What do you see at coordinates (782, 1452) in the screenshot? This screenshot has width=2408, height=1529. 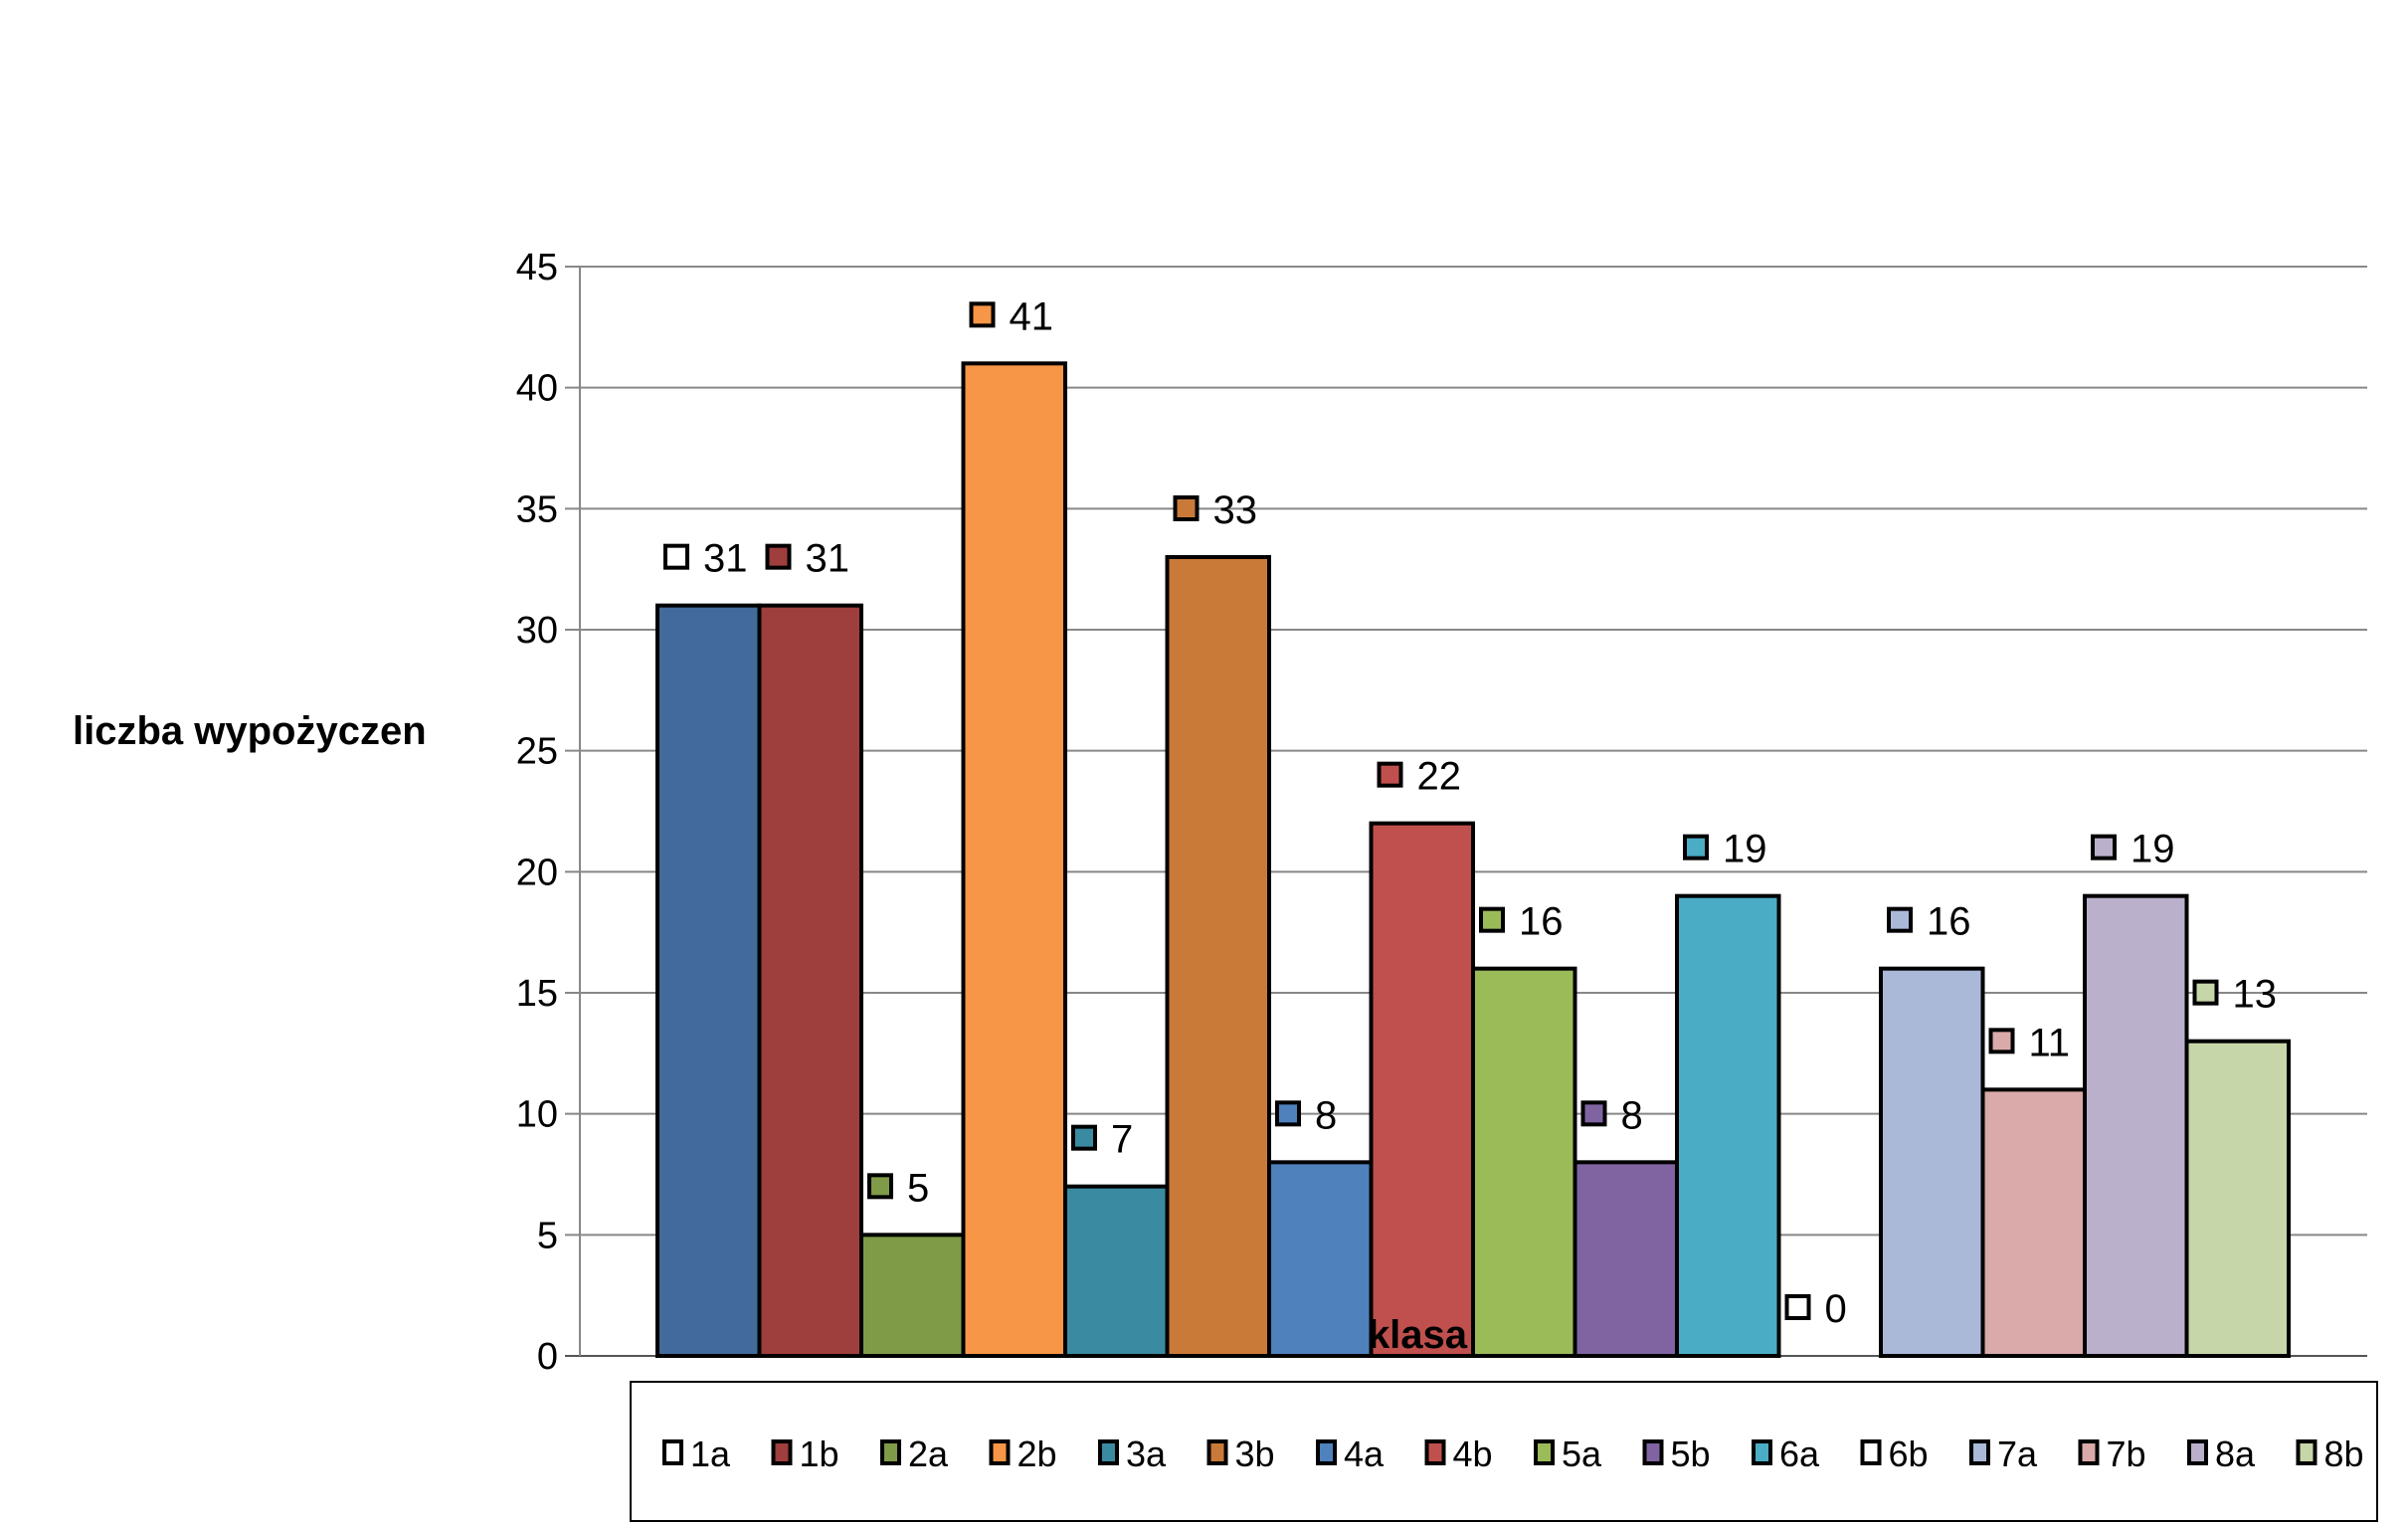 I see `legend-swatch-1b` at bounding box center [782, 1452].